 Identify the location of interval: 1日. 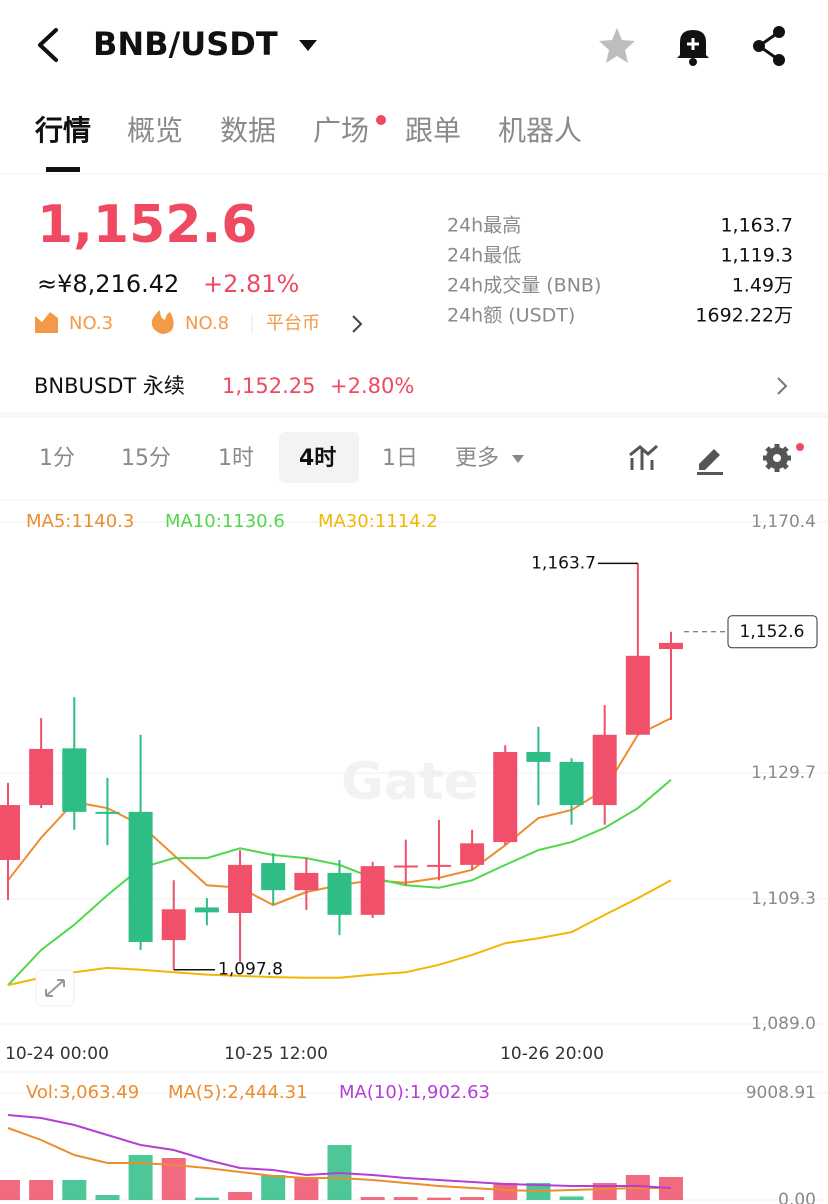
(400, 458).